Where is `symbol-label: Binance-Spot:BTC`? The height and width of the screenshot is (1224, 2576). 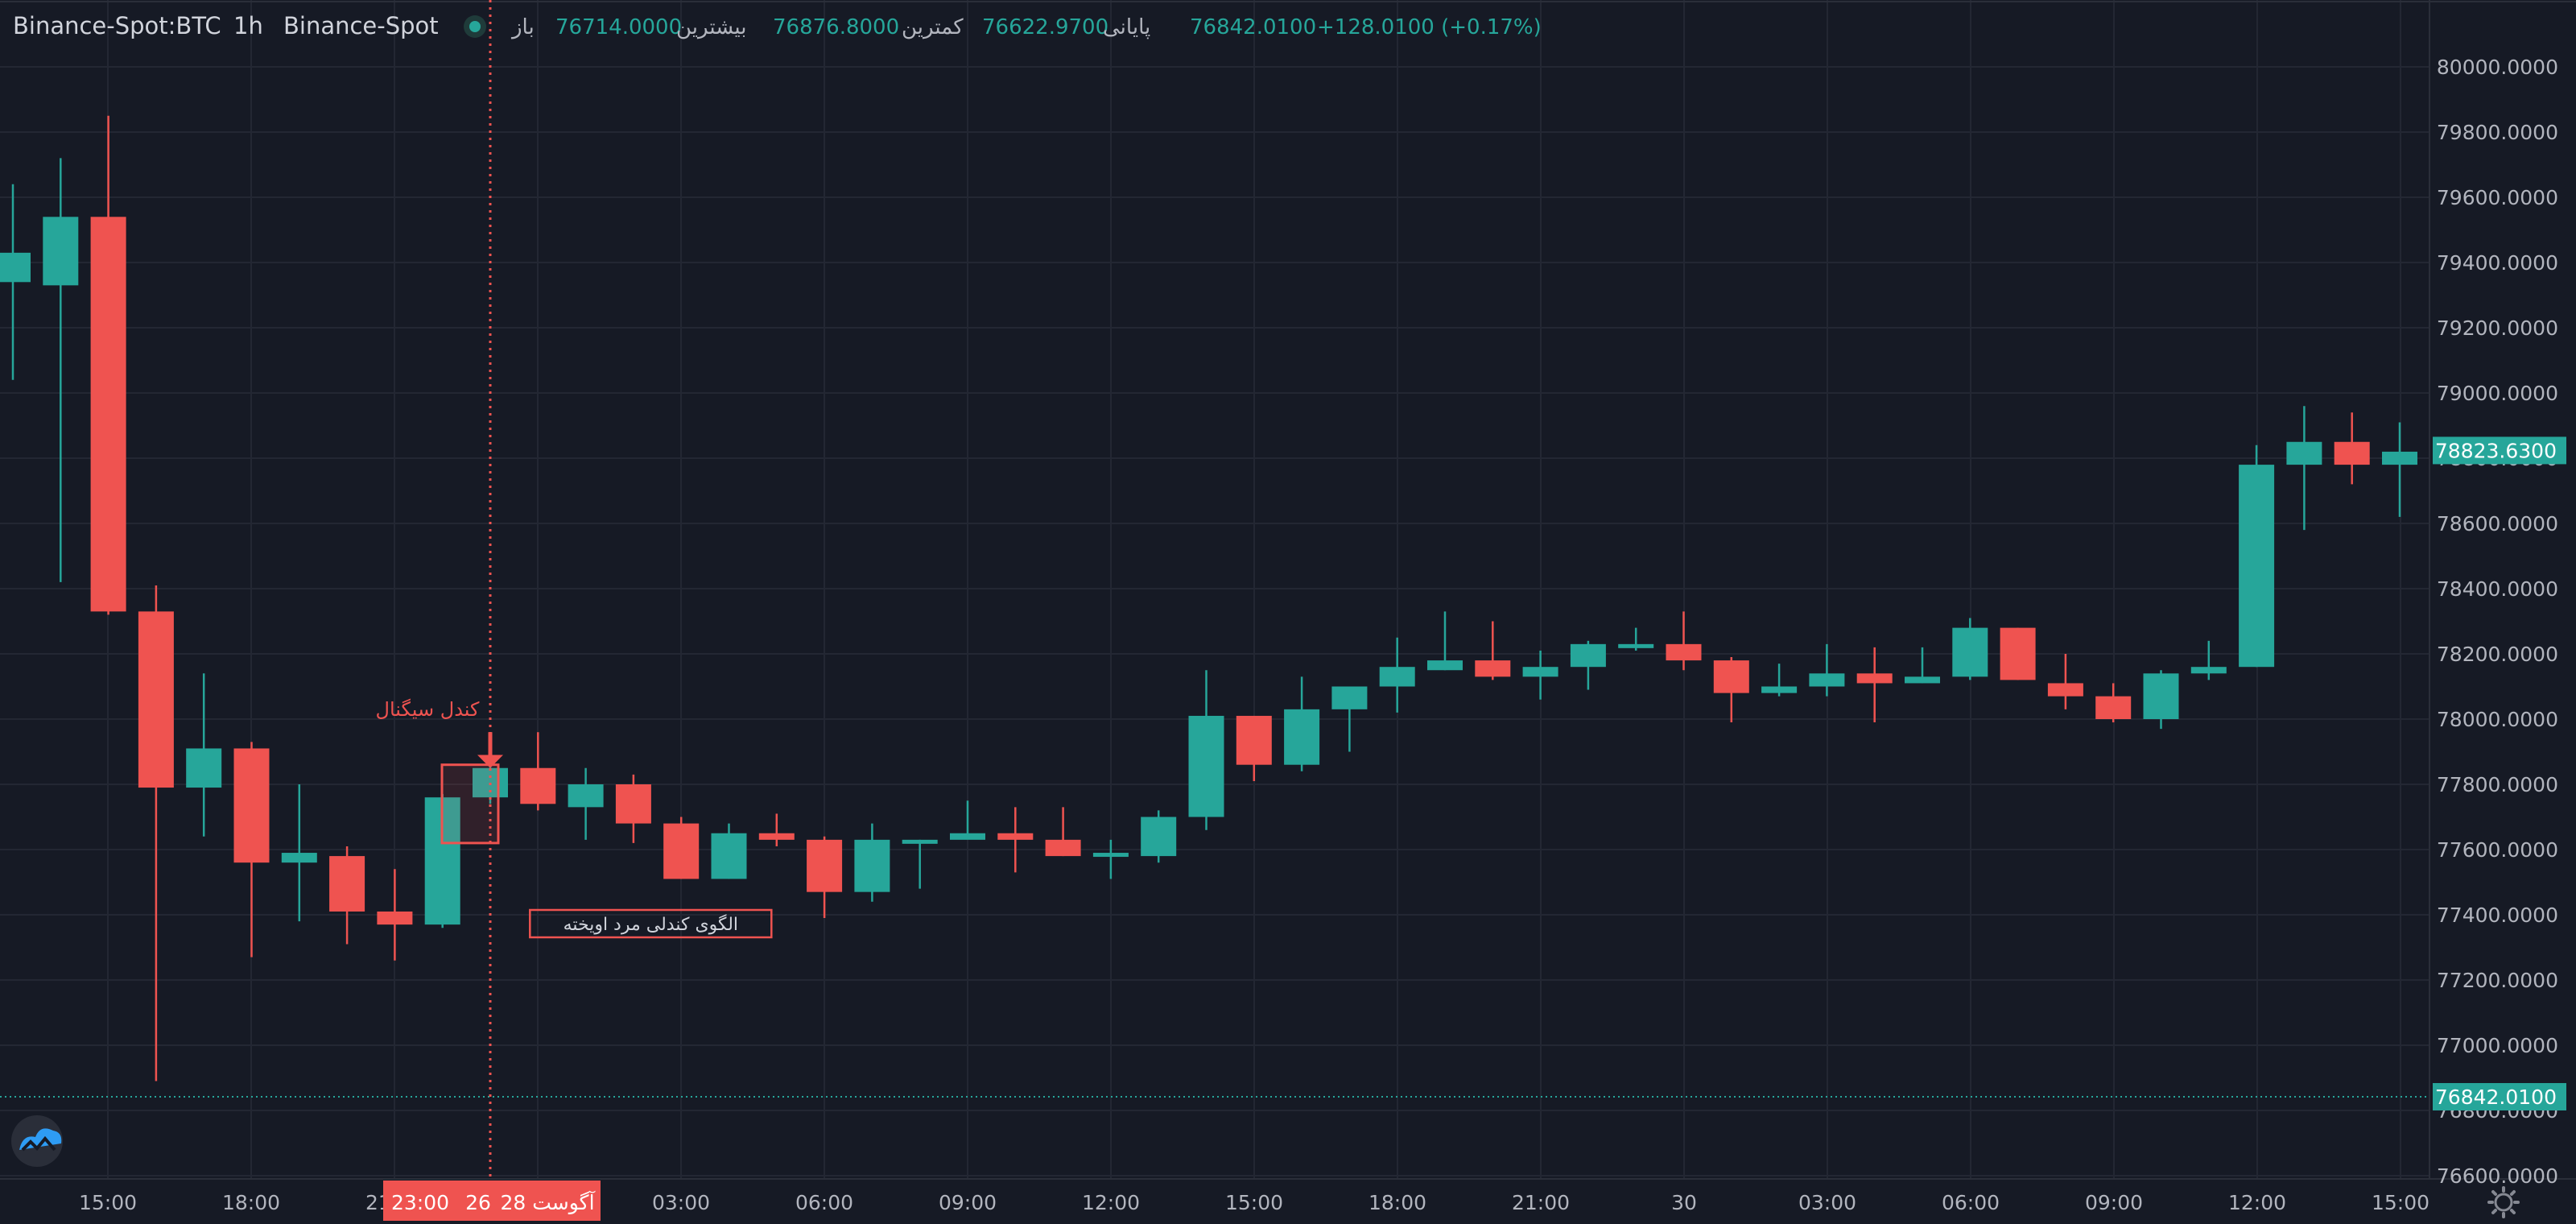 symbol-label: Binance-Spot:BTC is located at coordinates (117, 25).